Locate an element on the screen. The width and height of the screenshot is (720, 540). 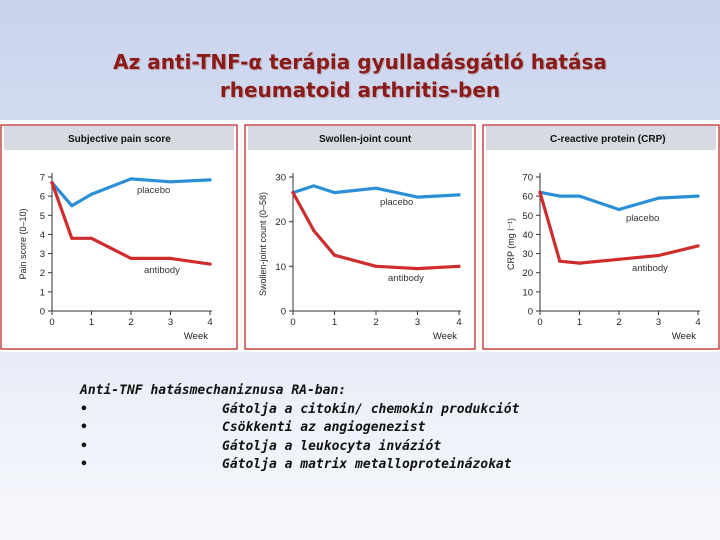
y-tick-label: 4 is located at coordinates (42, 235).